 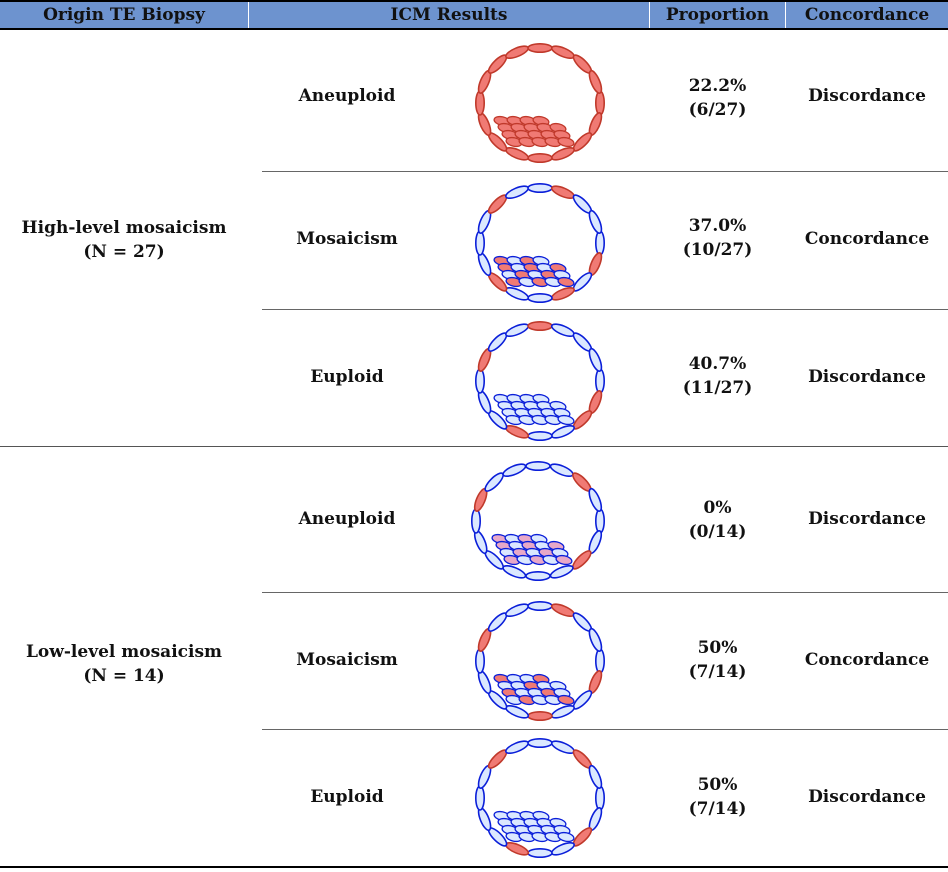 I want to click on header-icm: ICM Results, so click(x=449, y=15).